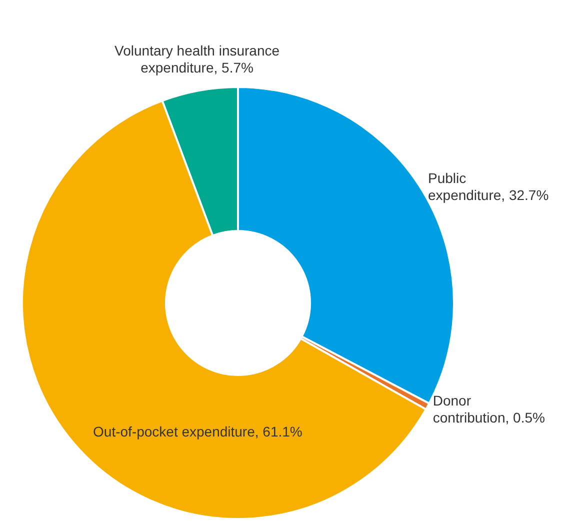  Describe the element at coordinates (488, 409) in the screenshot. I see `slice-label: Donor contribution, 0.5%` at that location.